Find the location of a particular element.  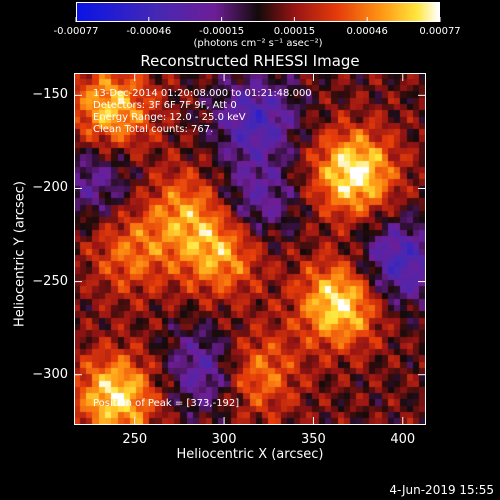

colorbar-tick-label: -0.00046 is located at coordinates (149, 31).